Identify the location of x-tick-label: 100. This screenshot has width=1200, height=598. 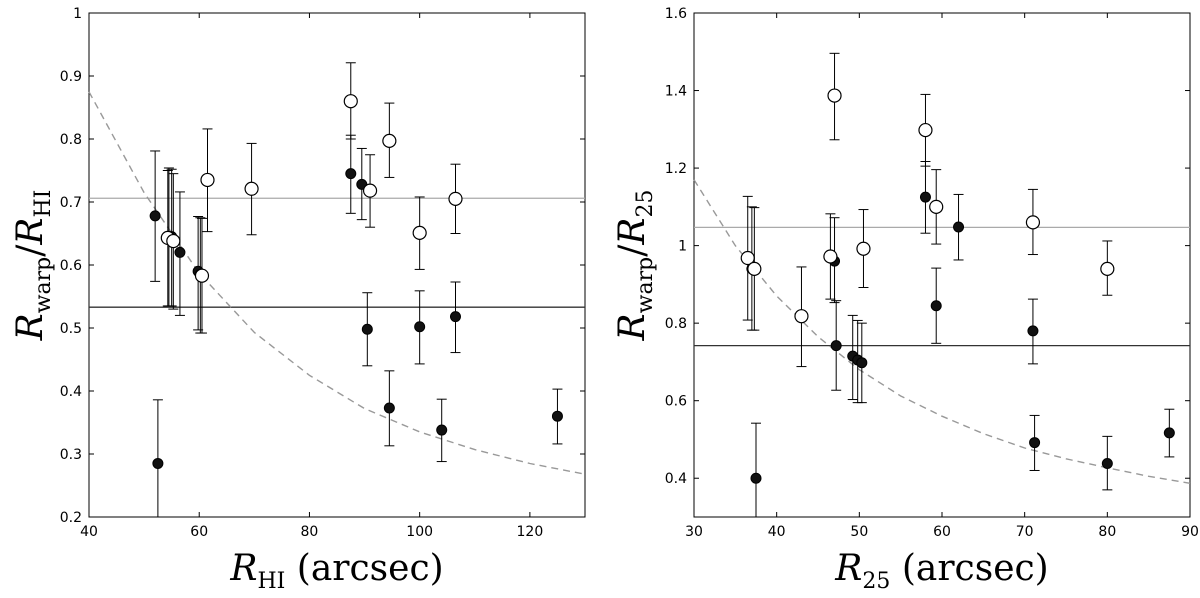
(419, 532).